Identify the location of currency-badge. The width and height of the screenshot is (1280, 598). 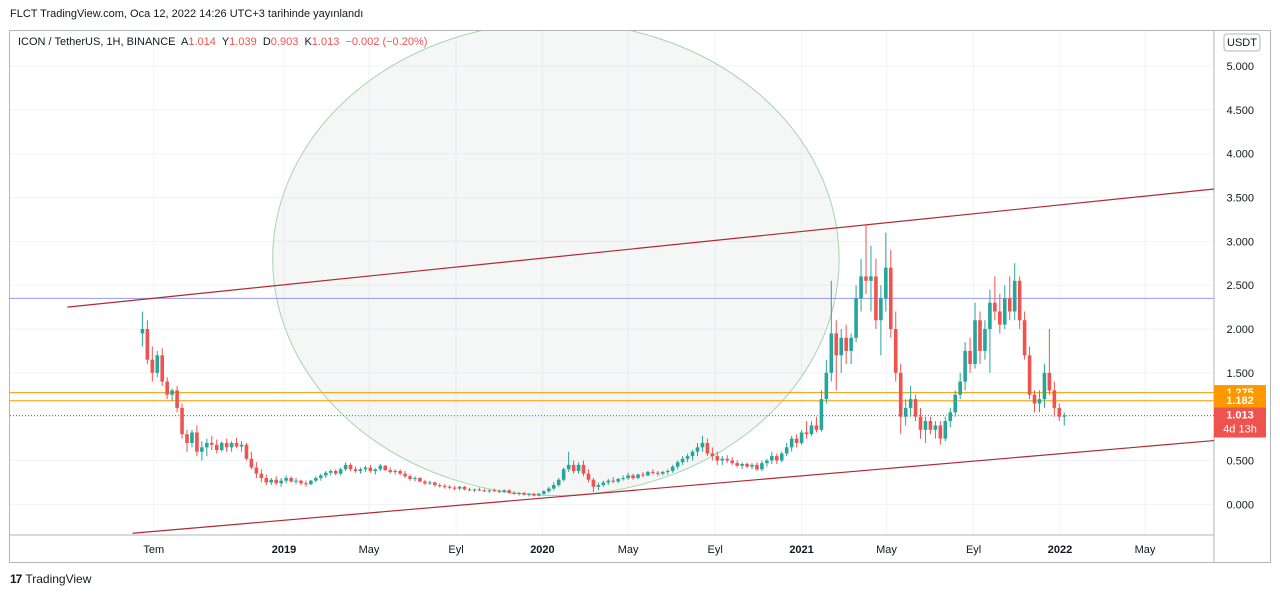
(1242, 42).